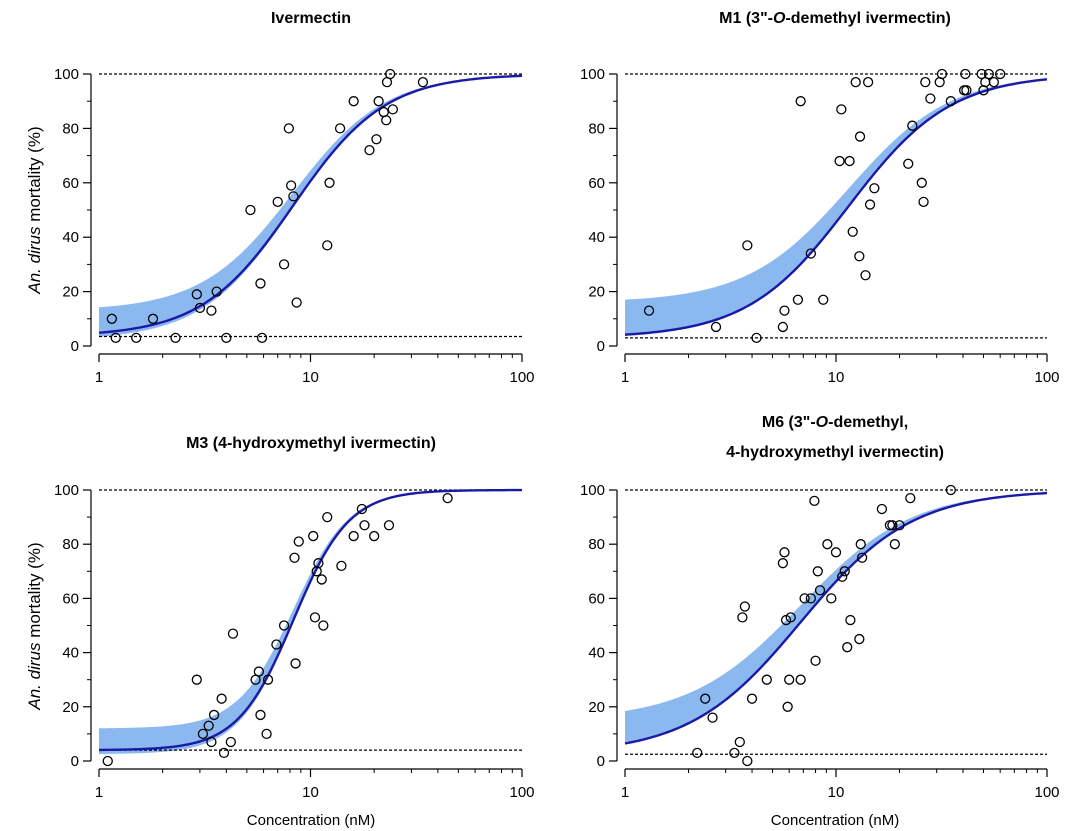 The image size is (1085, 831). Describe the element at coordinates (34, 626) in the screenshot. I see `y-axis-label-bottom: An. dirus mortality (%)` at that location.